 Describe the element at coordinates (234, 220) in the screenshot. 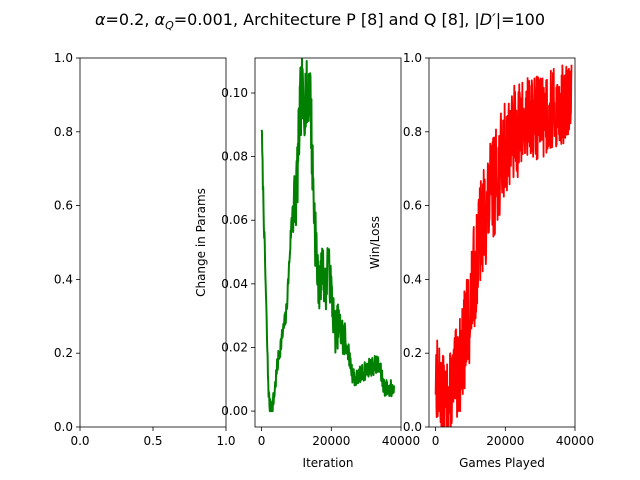

I see `y-tick-label-params: 0.06` at that location.